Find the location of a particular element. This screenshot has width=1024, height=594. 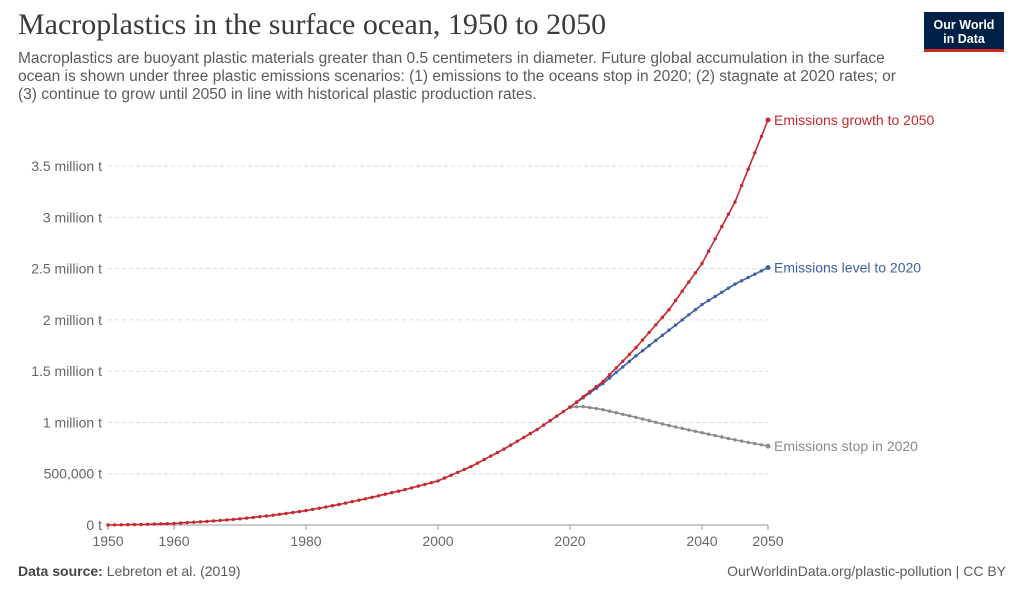

owid-logo: Our World in Data is located at coordinates (964, 32).